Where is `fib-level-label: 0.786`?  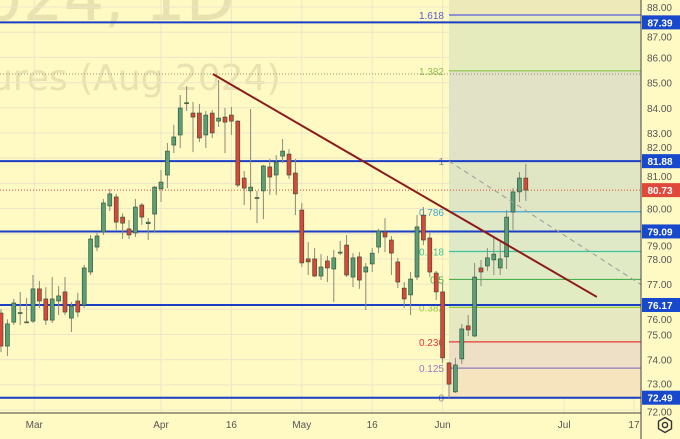
fib-level-label: 0.786 is located at coordinates (431, 213).